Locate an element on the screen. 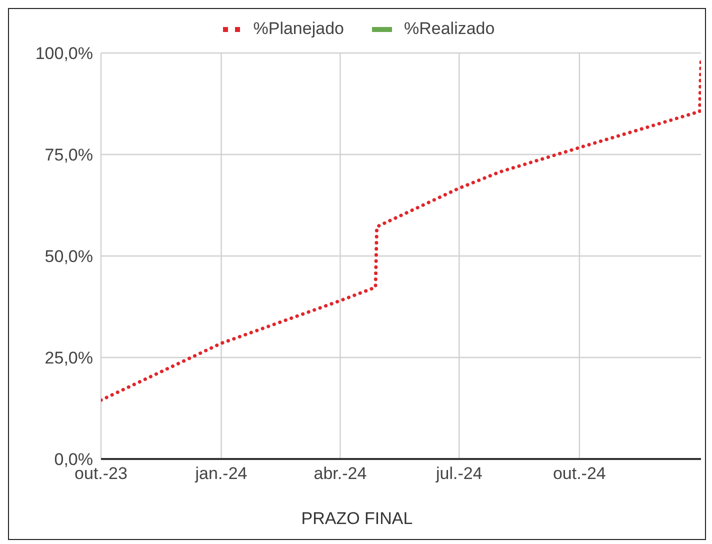 This screenshot has height=544, width=712. y-tick-label: 25,0% is located at coordinates (68, 358).